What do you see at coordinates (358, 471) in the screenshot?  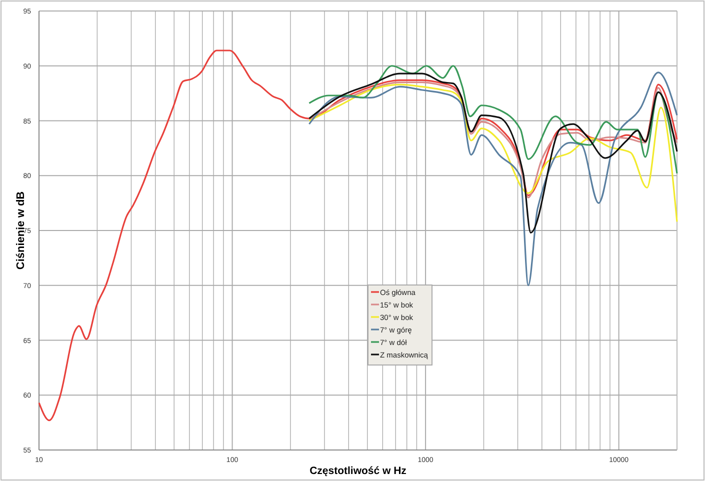 I see `x-axis-title: Częstotliwość w Hz` at bounding box center [358, 471].